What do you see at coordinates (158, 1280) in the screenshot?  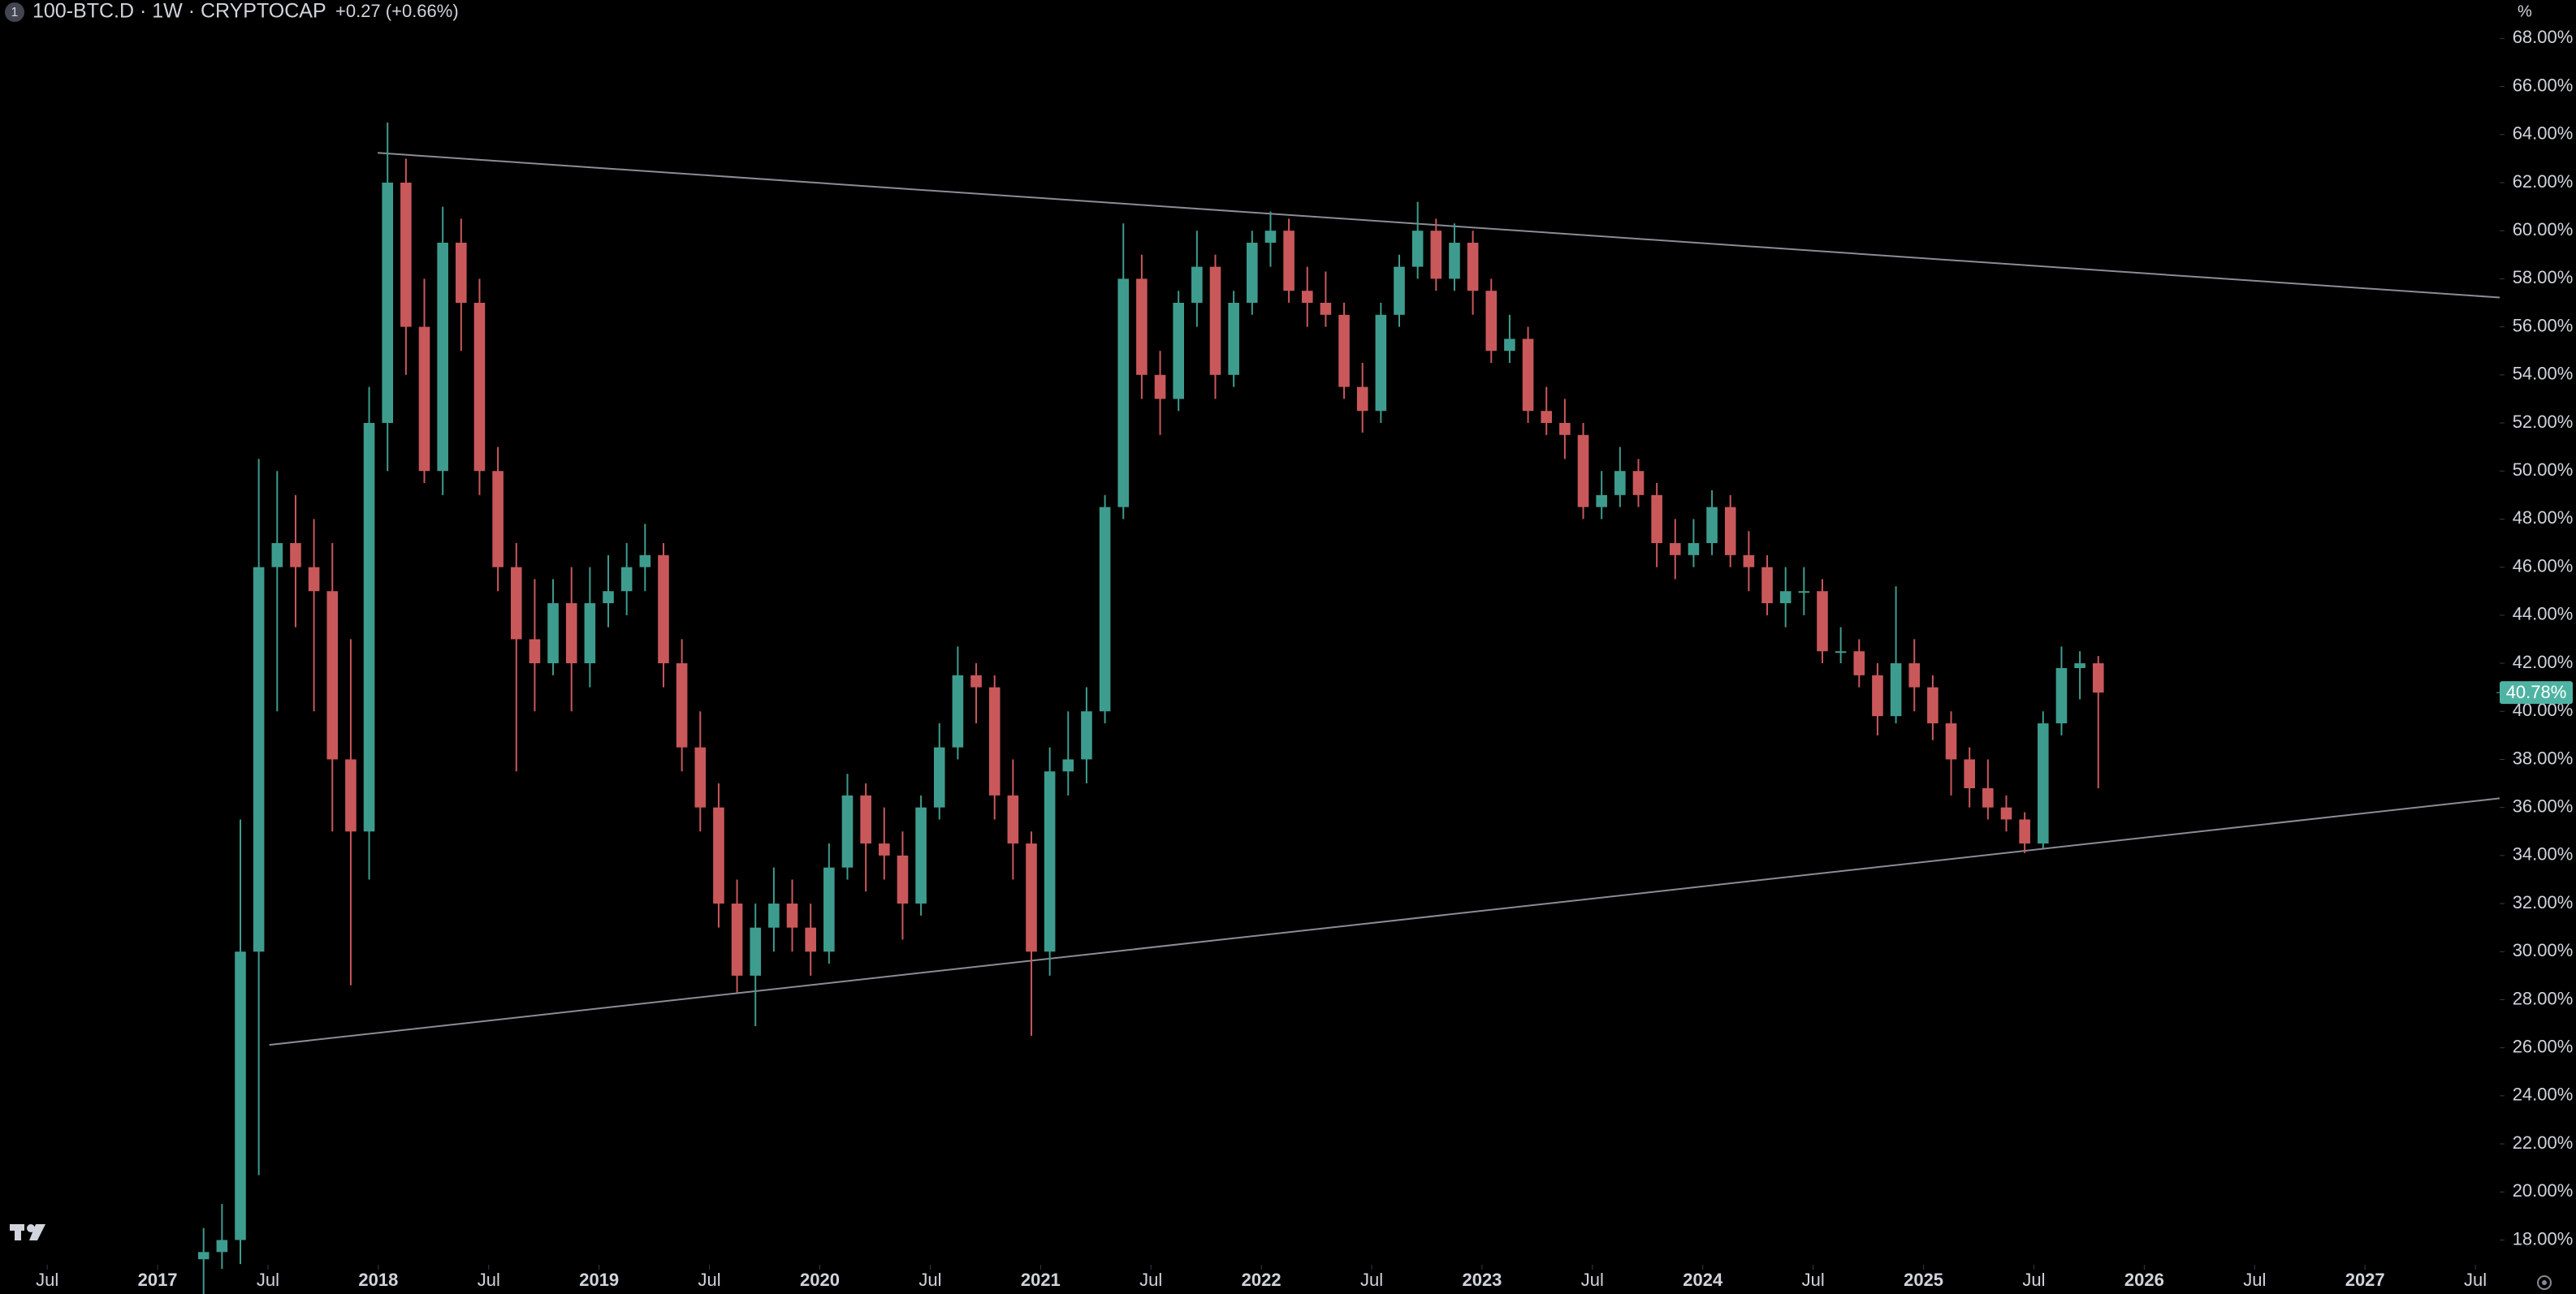 I see `x-tick-label: 2017` at bounding box center [158, 1280].